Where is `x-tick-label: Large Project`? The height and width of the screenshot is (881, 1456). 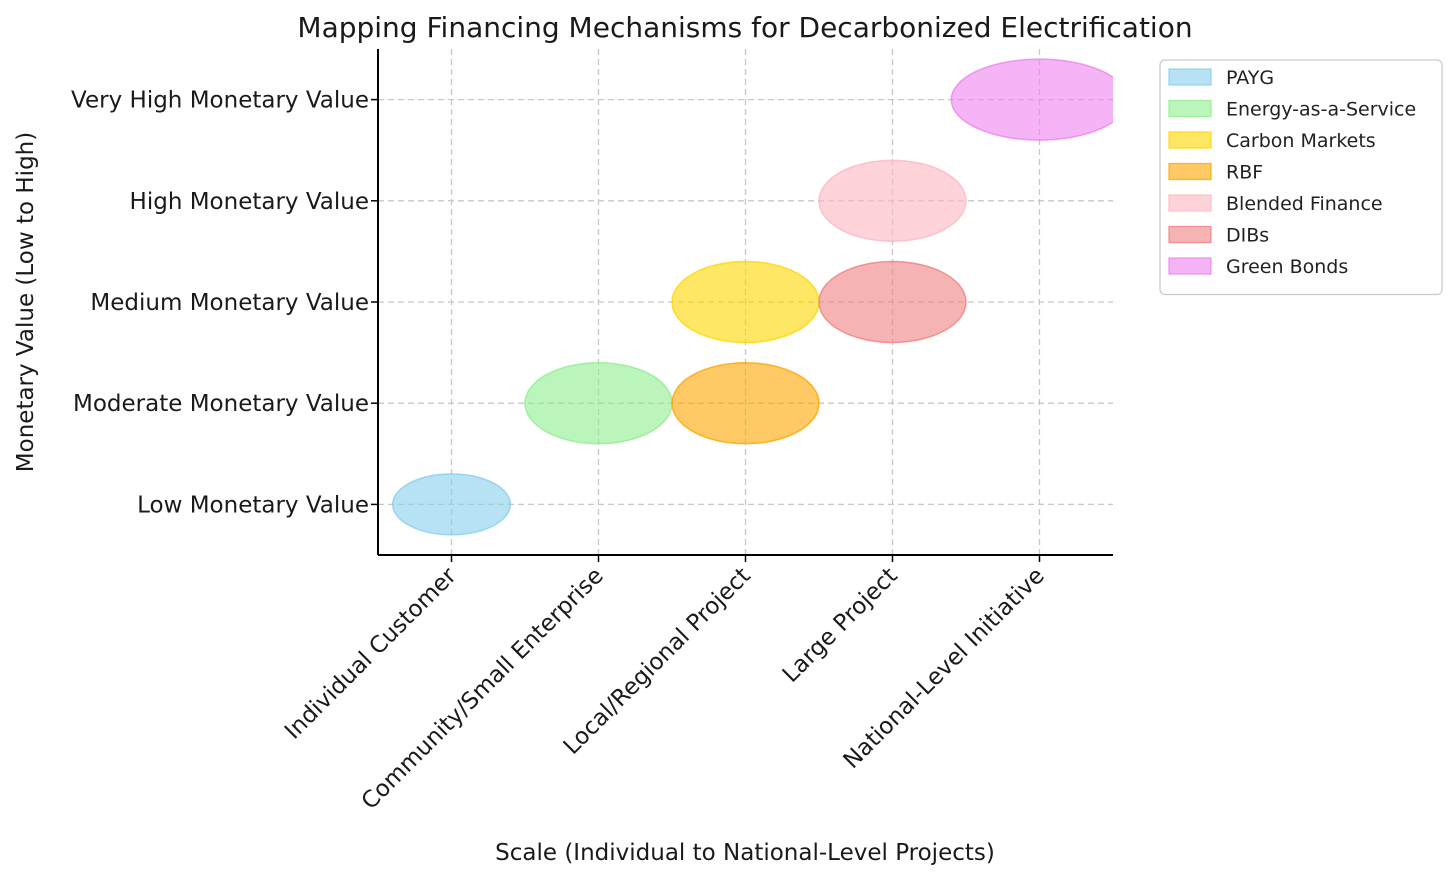 x-tick-label: Large Project is located at coordinates (840, 625).